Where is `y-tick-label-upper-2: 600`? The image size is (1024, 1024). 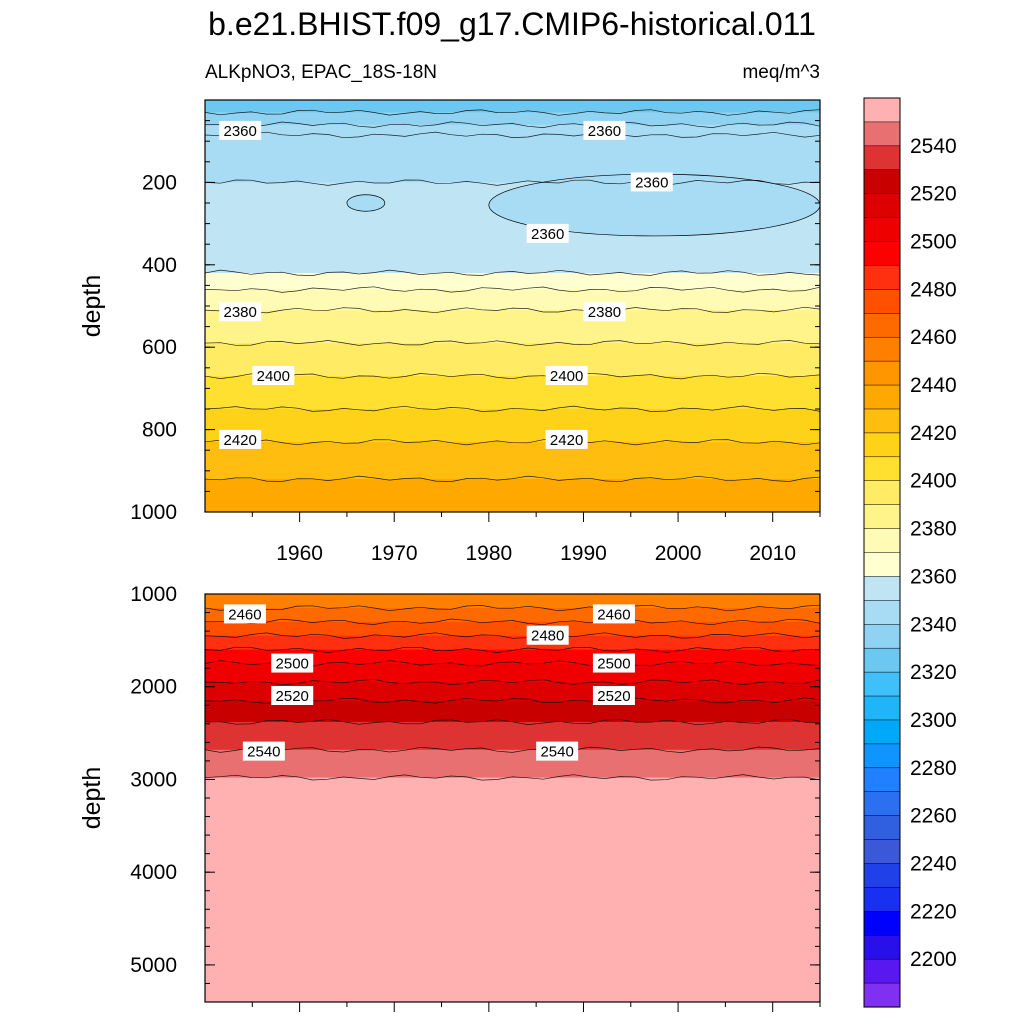 y-tick-label-upper-2: 600 is located at coordinates (159, 347).